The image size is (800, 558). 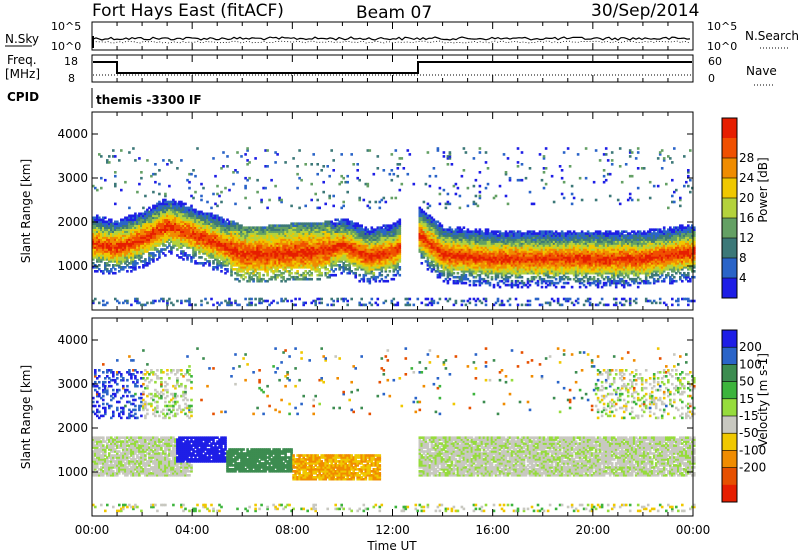 What do you see at coordinates (22, 74) in the screenshot?
I see `freq-unit-label: [MHz]` at bounding box center [22, 74].